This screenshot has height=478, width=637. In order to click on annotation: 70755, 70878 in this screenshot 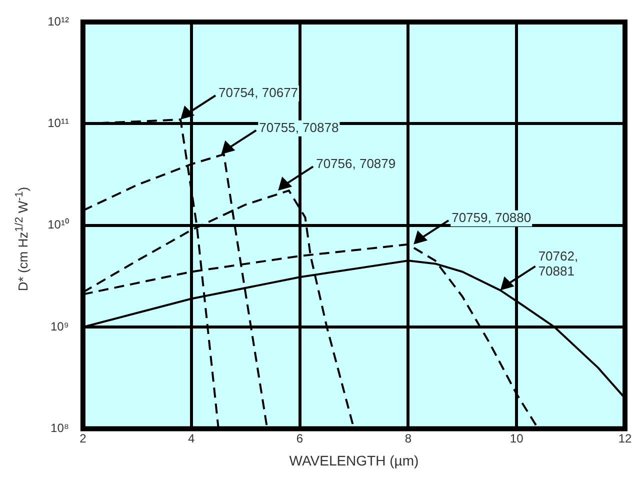, I will do `click(299, 127)`.